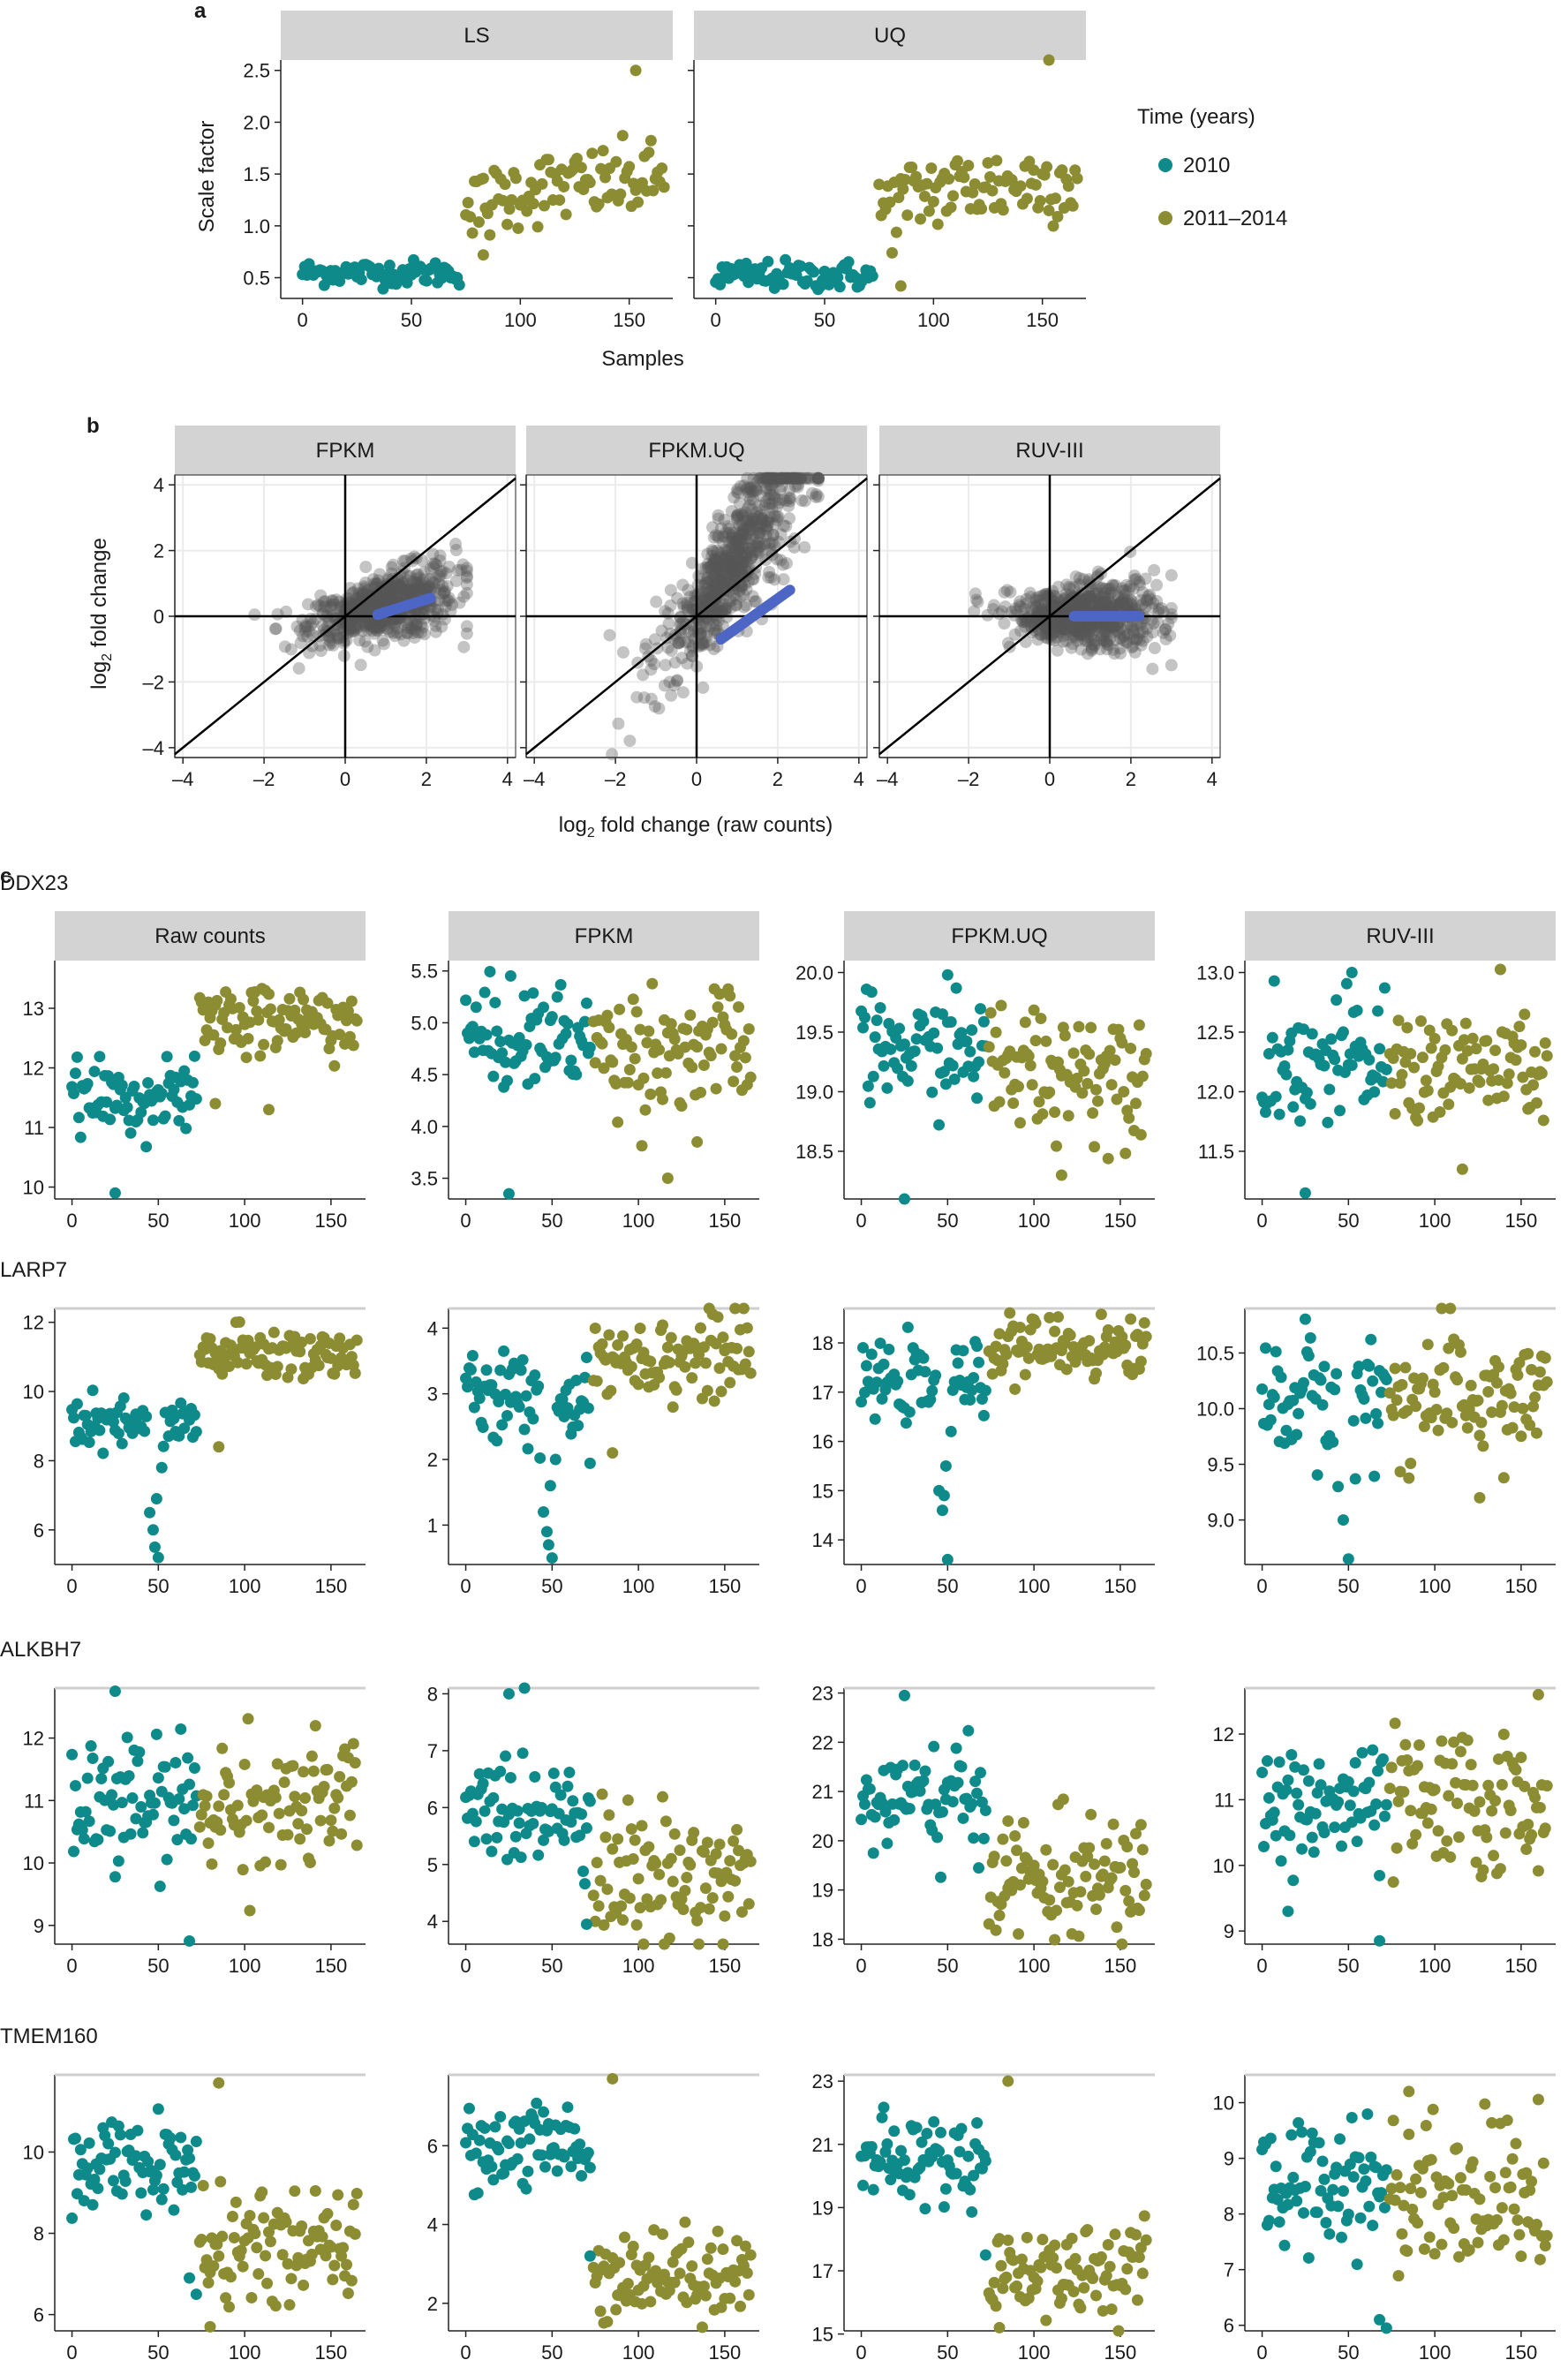 The width and height of the screenshot is (1568, 2375). I want to click on b-ruv-iii: RUV-III–4 –2 0 2 4, so click(1047, 608).